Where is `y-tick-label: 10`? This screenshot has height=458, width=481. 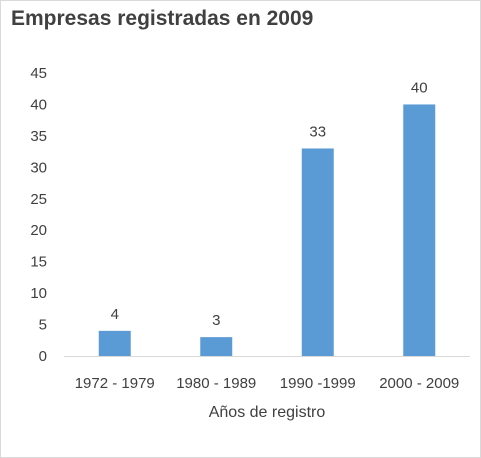 y-tick-label: 10 is located at coordinates (38, 293).